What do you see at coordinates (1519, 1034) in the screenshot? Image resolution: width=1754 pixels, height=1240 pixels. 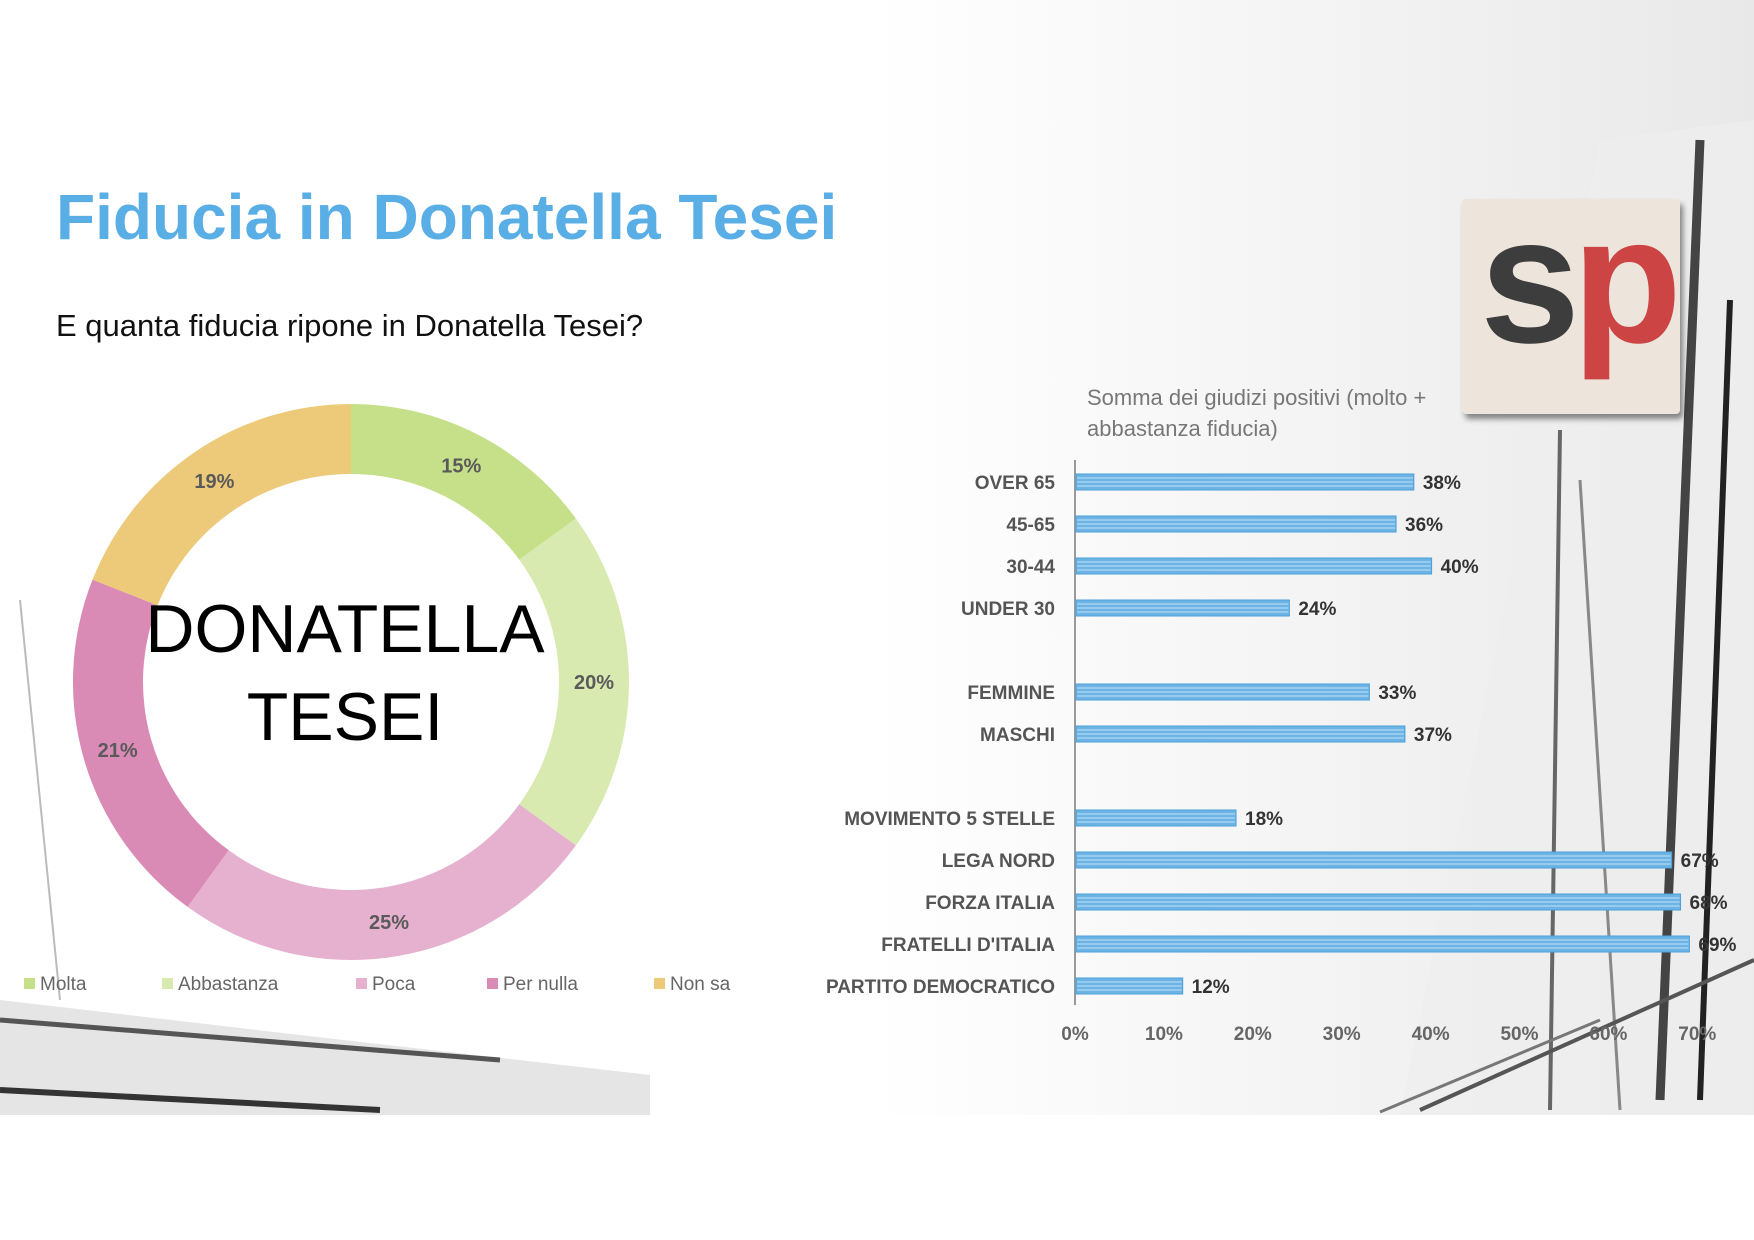 I see `x-tick-label: 50%` at bounding box center [1519, 1034].